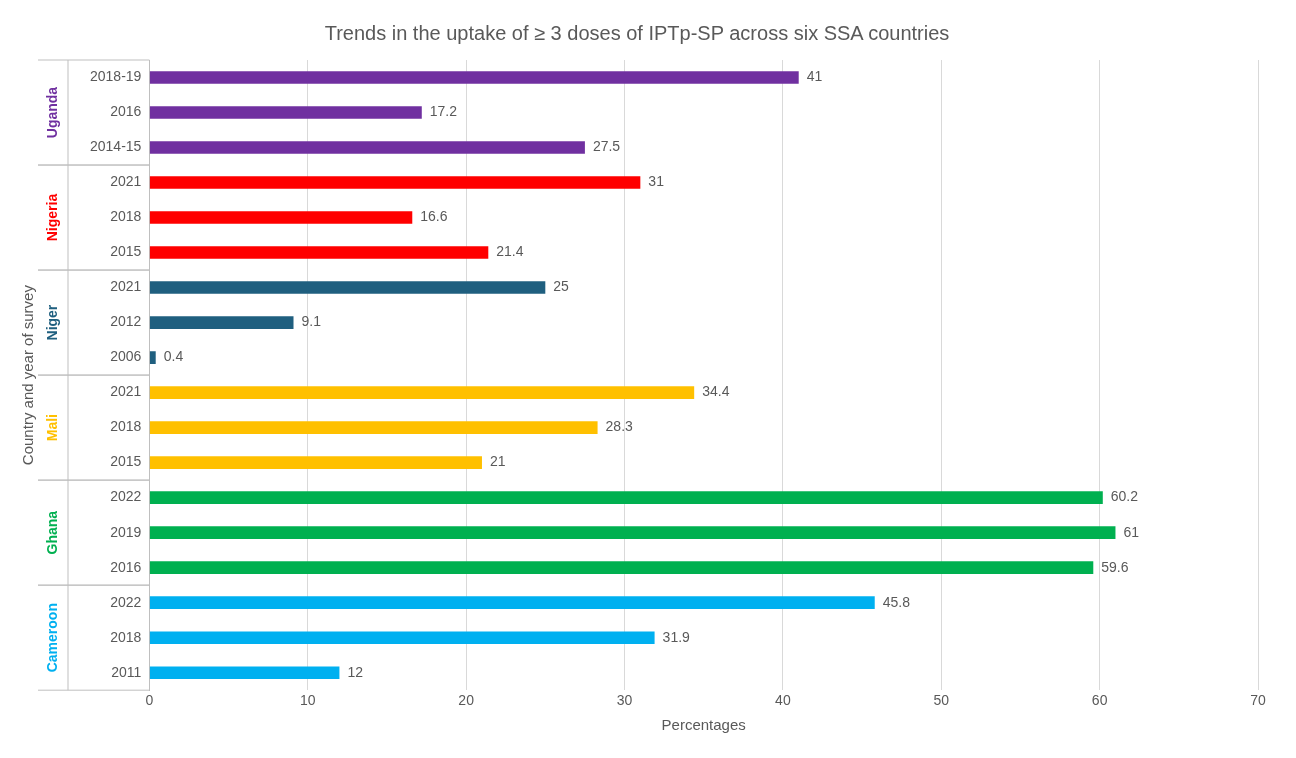 The width and height of the screenshot is (1296, 758). What do you see at coordinates (624, 700) in the screenshot?
I see `x-tick-label: 30` at bounding box center [624, 700].